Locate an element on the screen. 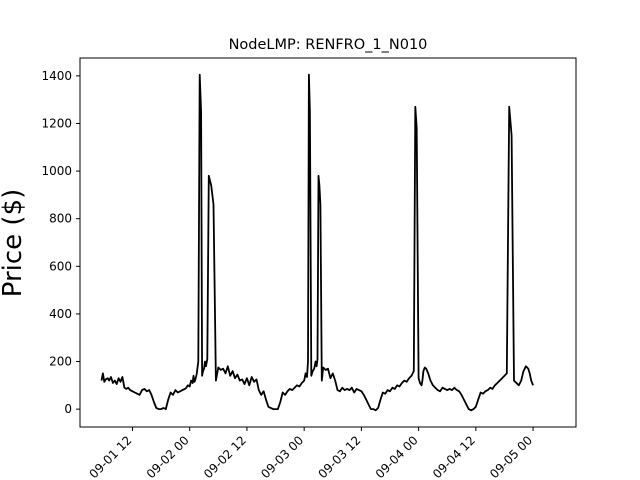 The height and width of the screenshot is (480, 640). y-tick-label: 1400 is located at coordinates (56, 76).